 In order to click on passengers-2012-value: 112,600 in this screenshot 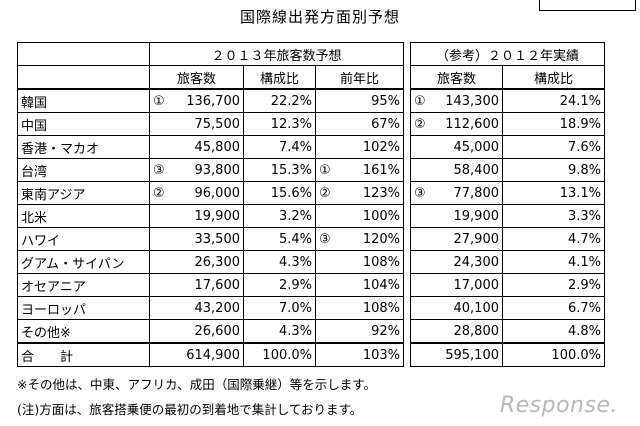, I will do `click(472, 124)`.